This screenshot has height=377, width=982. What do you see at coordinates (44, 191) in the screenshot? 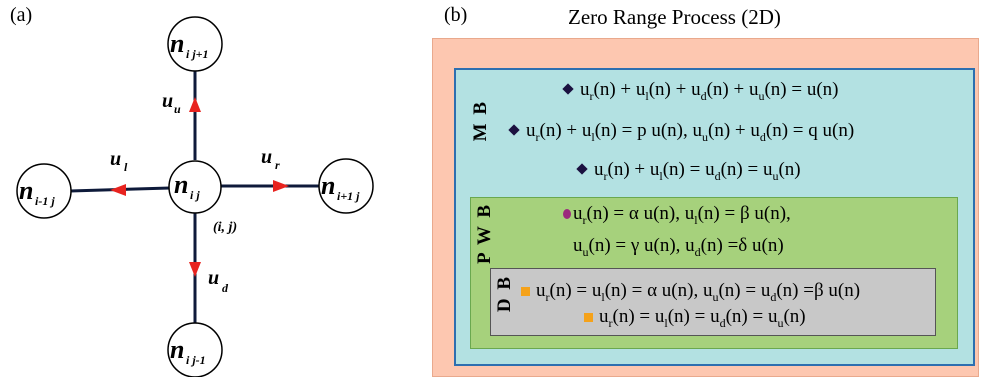
I see `node-left: n i-1 j` at bounding box center [44, 191].